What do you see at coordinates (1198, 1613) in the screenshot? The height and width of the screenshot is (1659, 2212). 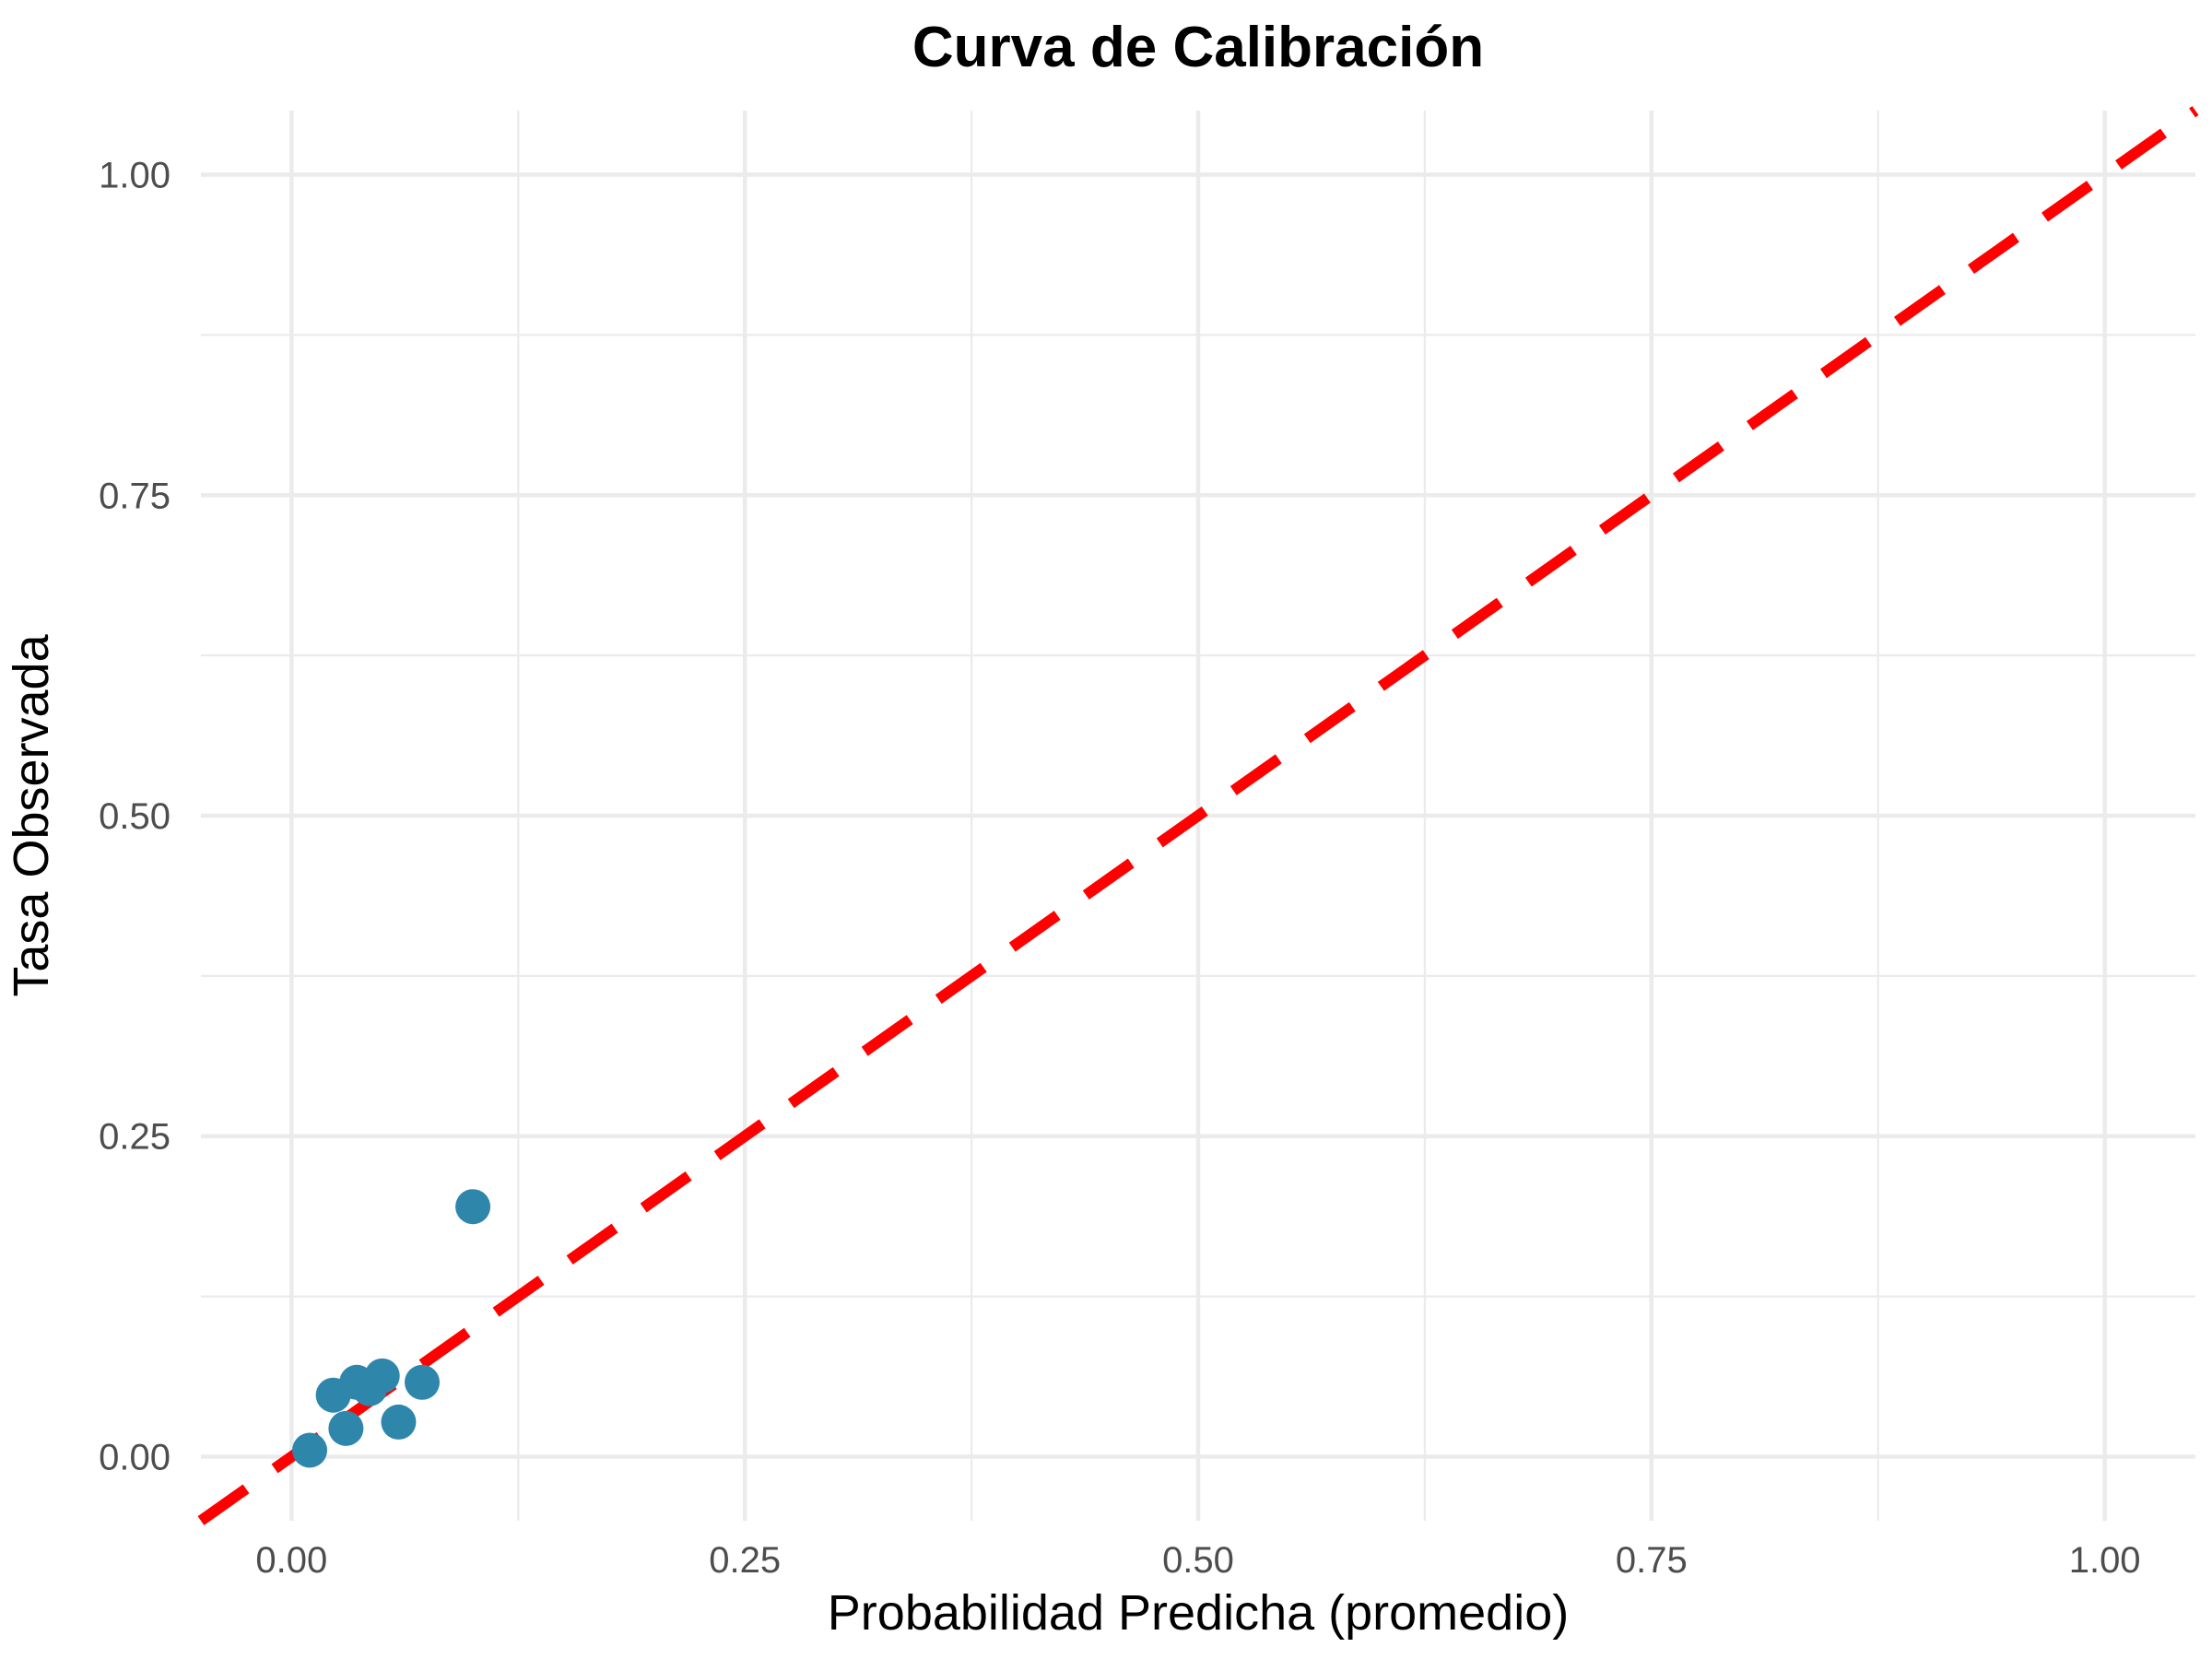 I see `x-axis-title: Probabilidad Predicha (promedio)` at bounding box center [1198, 1613].